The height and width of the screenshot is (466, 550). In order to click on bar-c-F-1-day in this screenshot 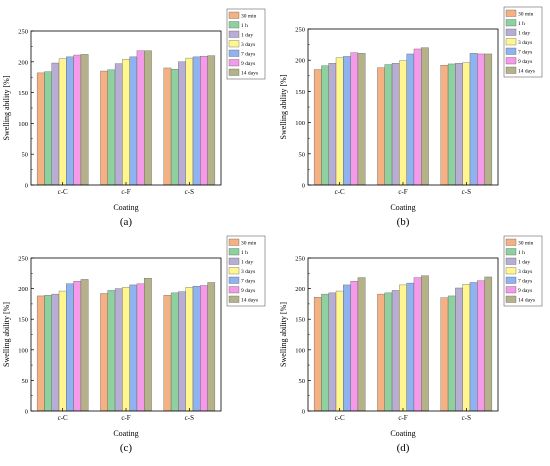, I will do `click(395, 124)`.